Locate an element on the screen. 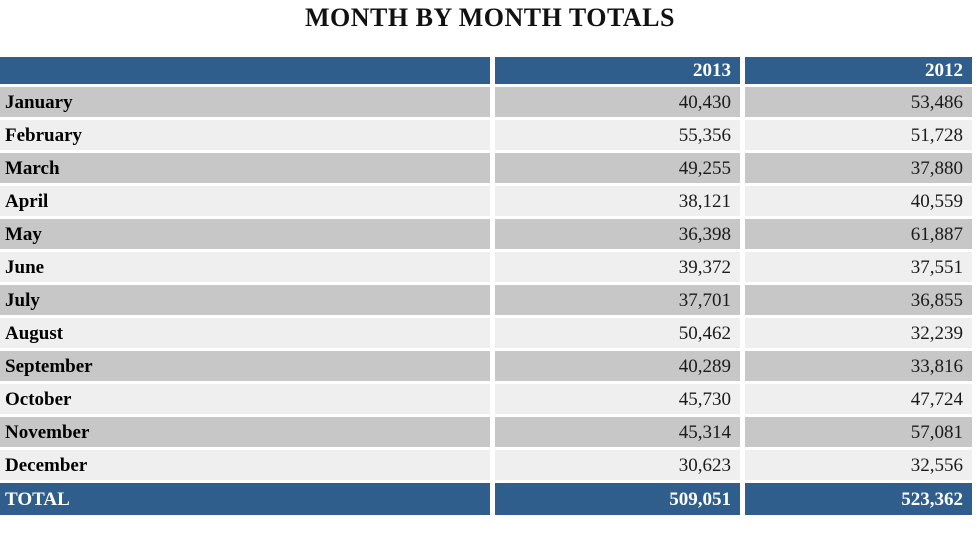  value-2013-cell: 37,701 is located at coordinates (615, 301).